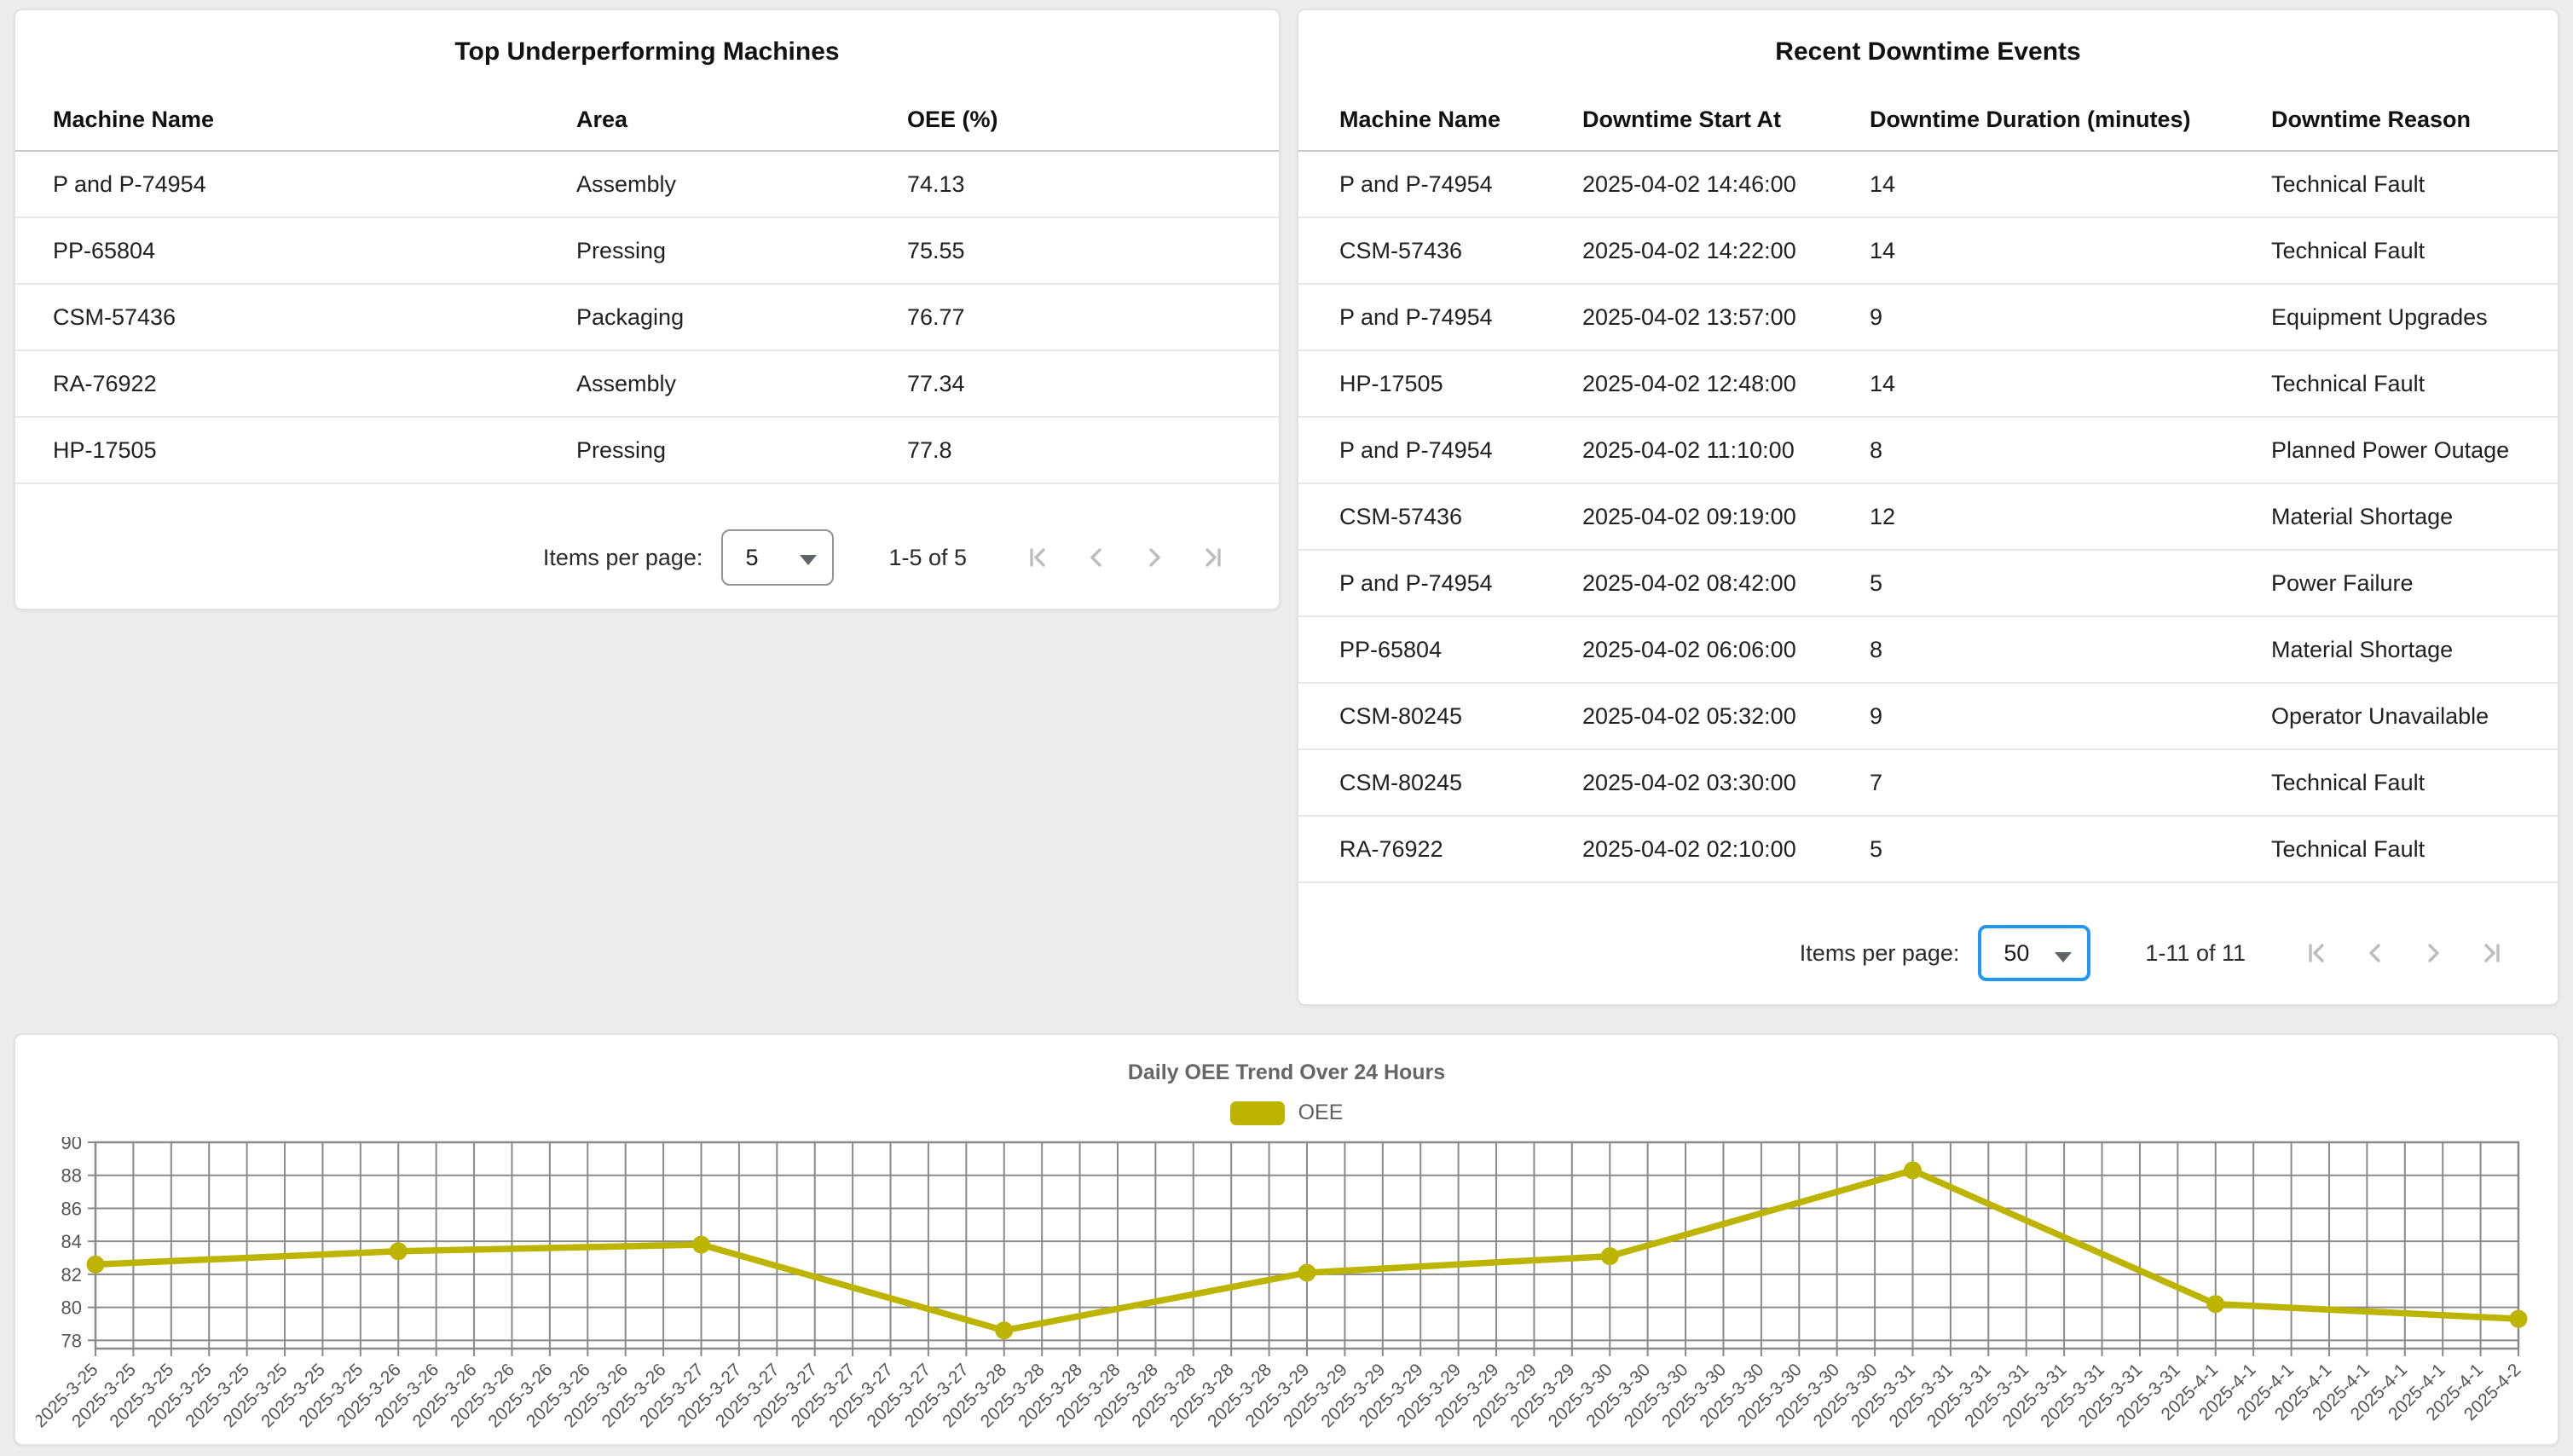  I want to click on table-cell: 7, so click(1876, 782).